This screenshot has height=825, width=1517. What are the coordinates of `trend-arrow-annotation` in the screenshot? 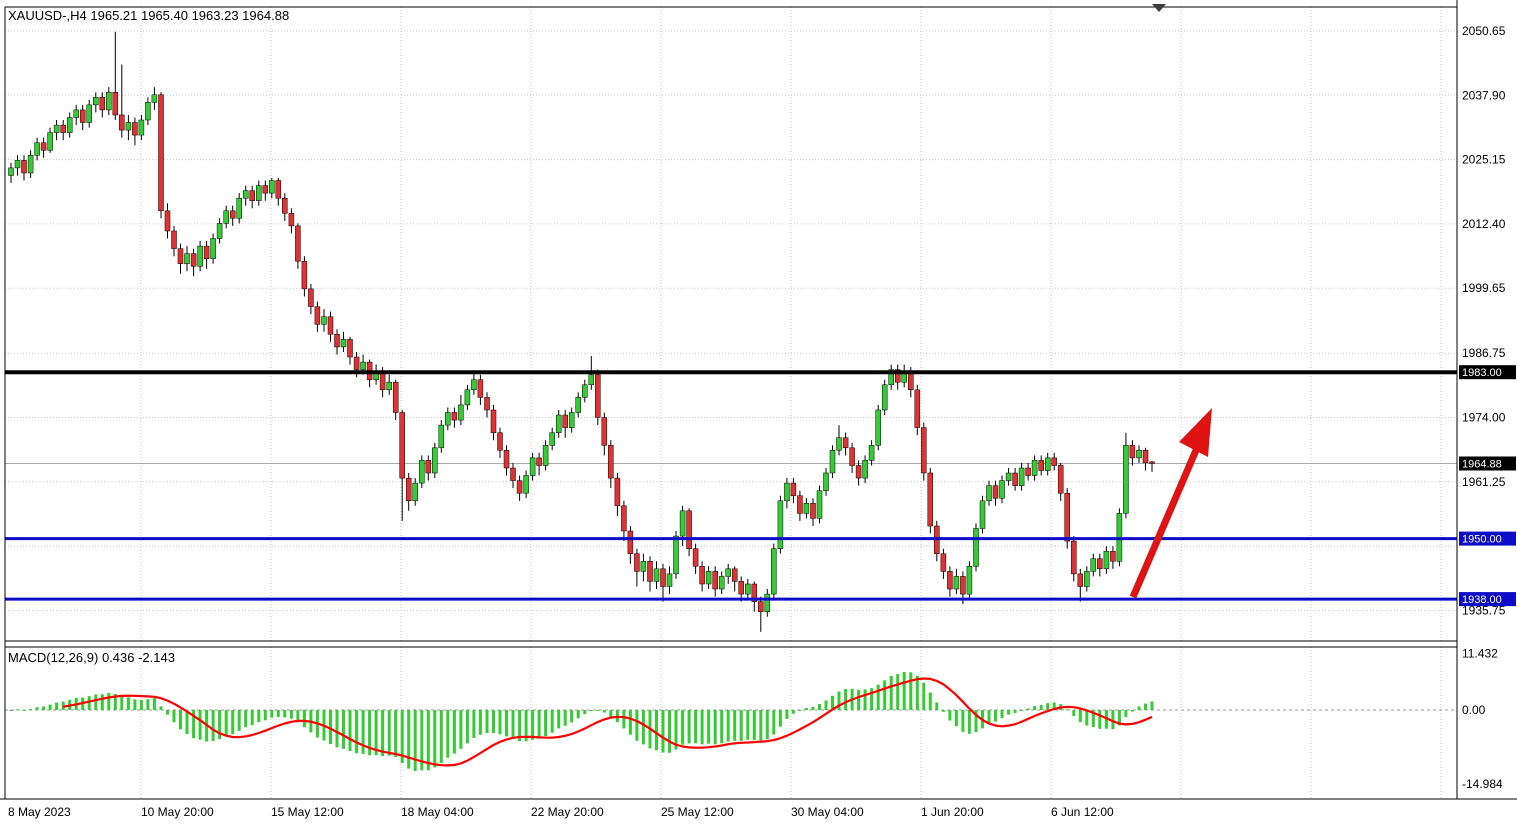 It's located at (1170, 503).